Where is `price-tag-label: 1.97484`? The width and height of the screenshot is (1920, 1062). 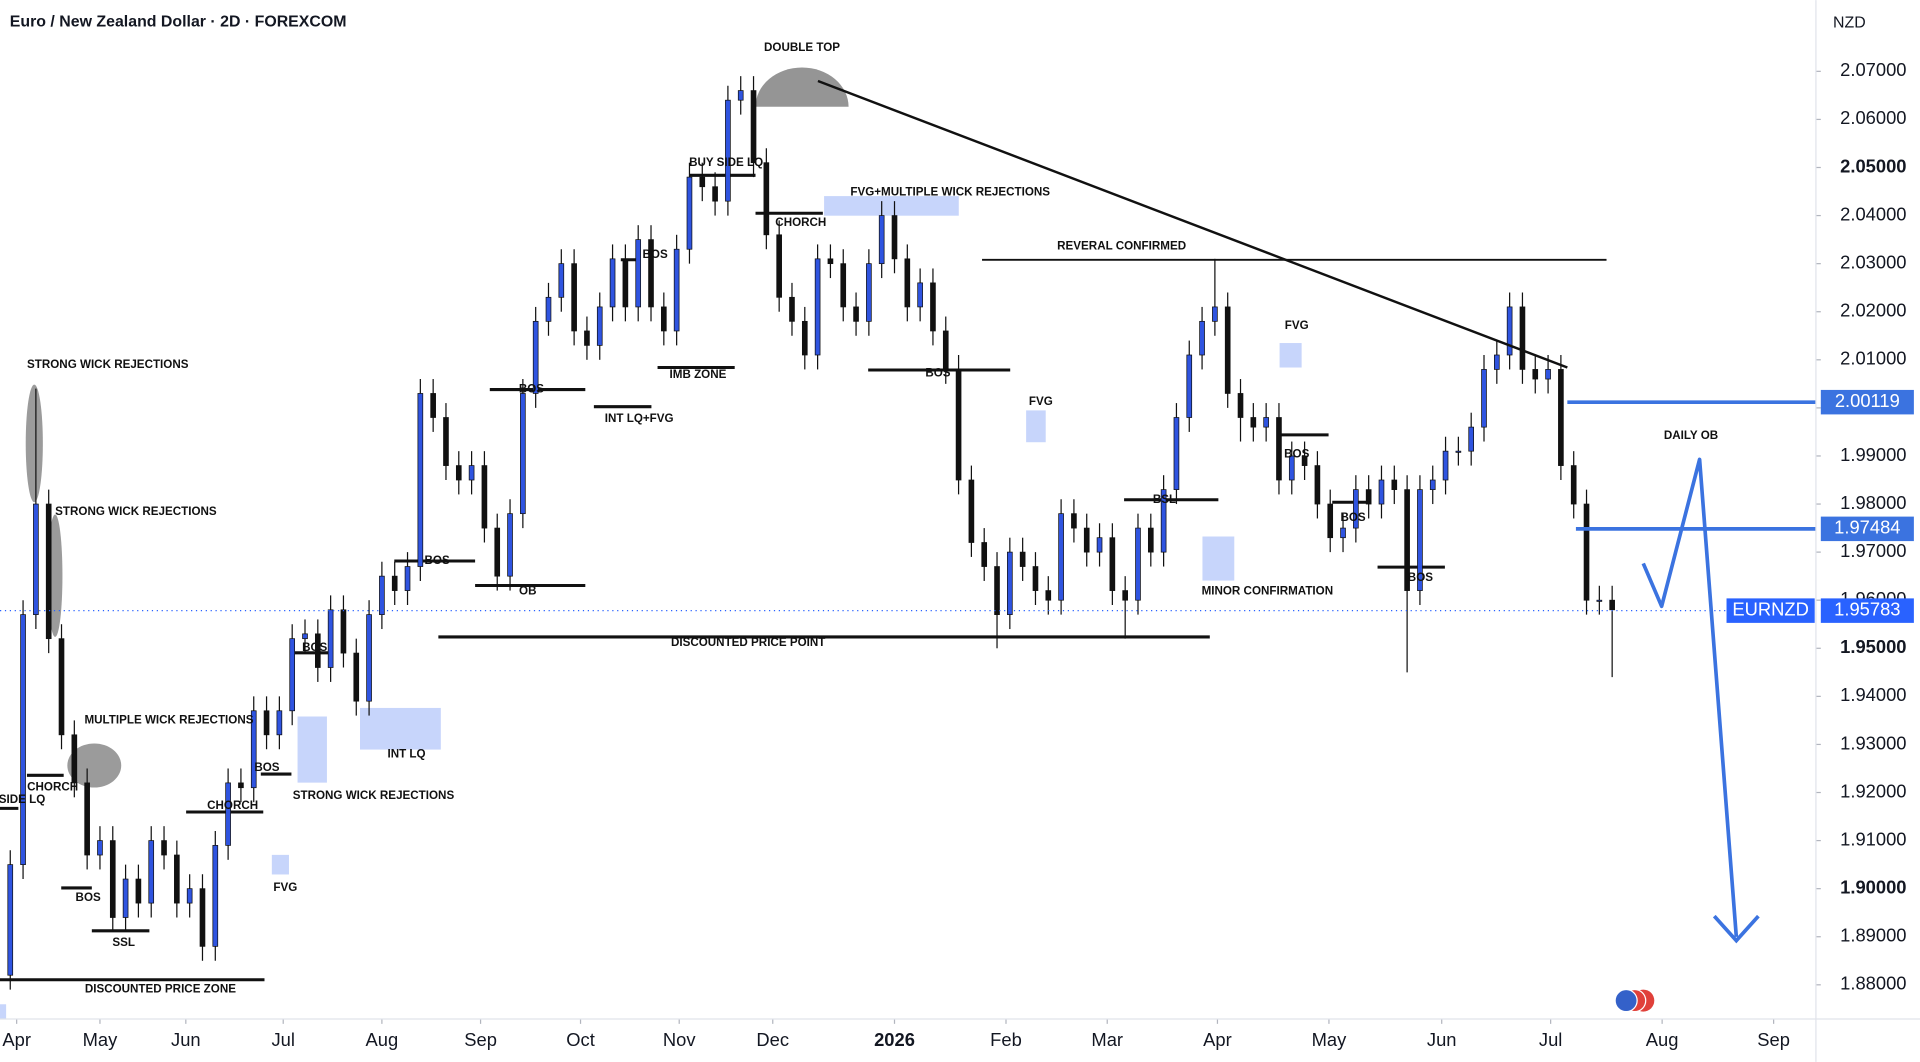
price-tag-label: 1.97484 is located at coordinates (1867, 527).